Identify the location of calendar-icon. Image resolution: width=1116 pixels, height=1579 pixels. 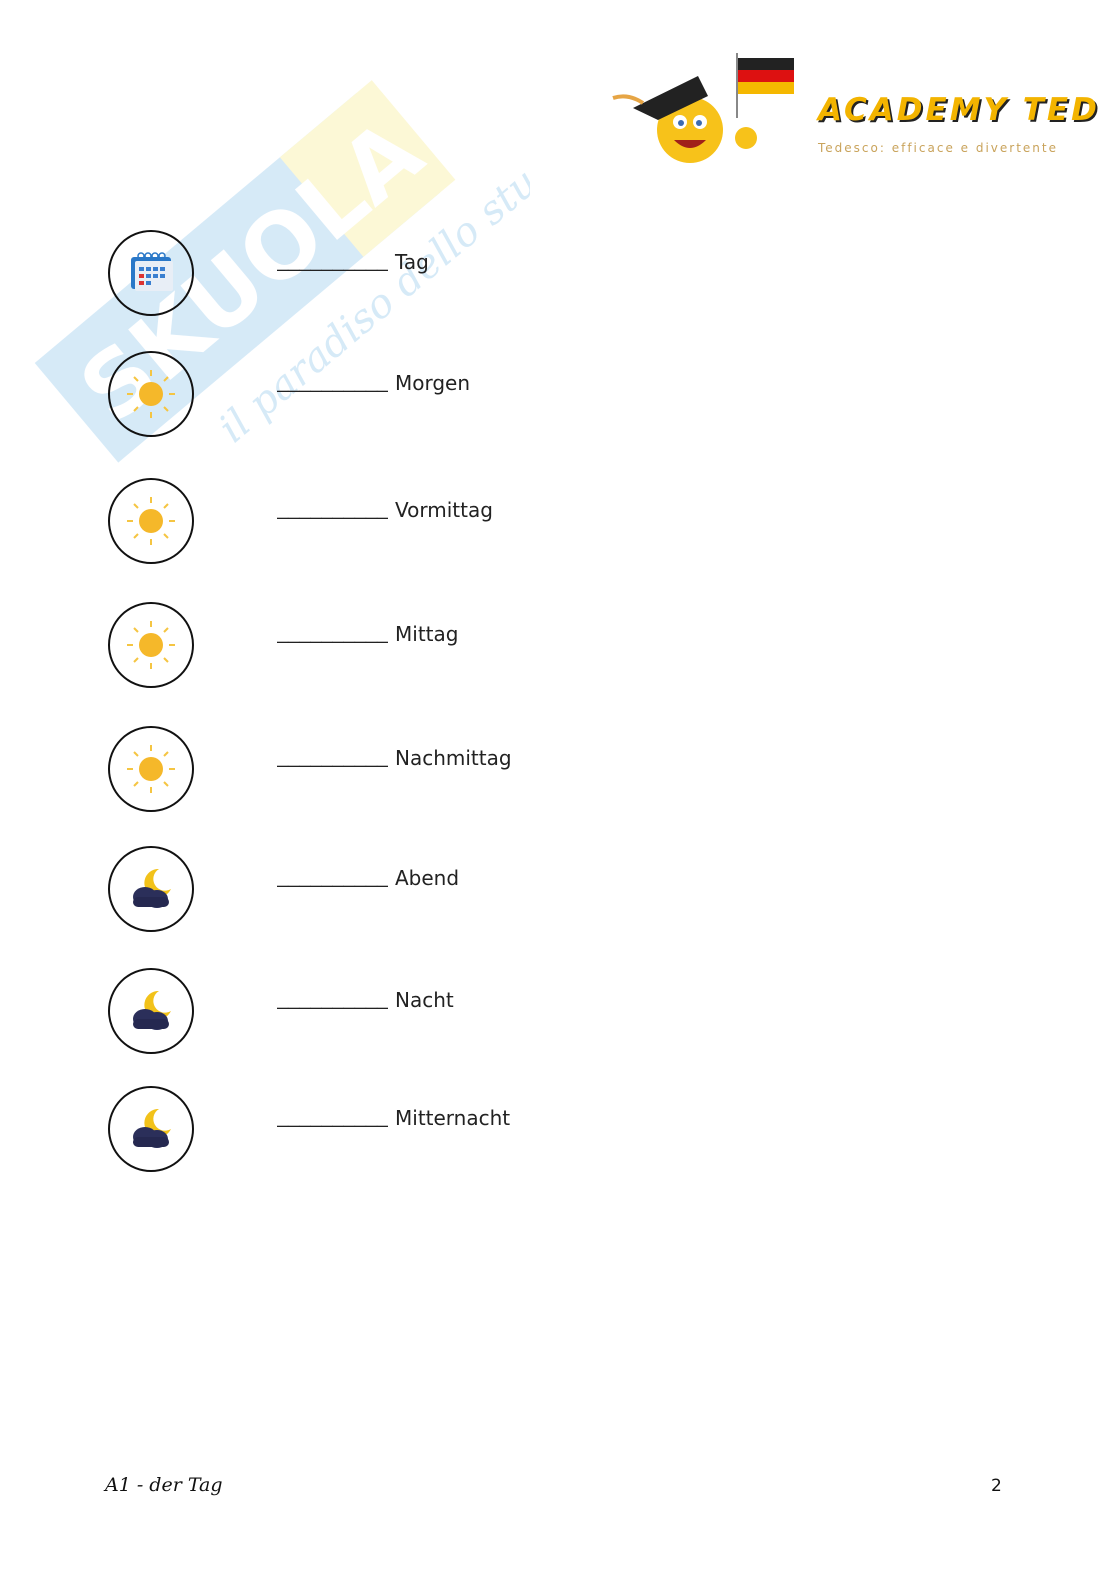
(152, 271).